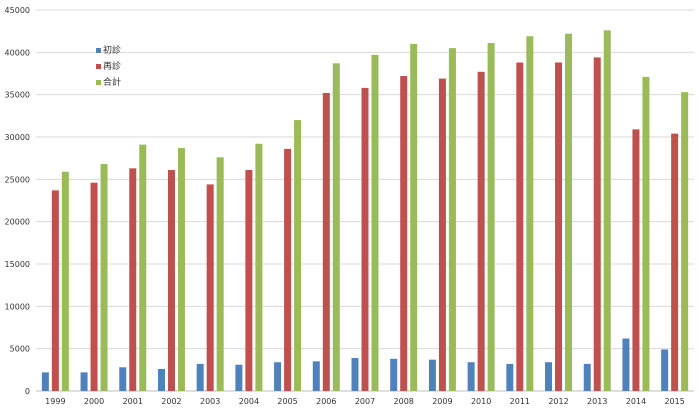  Describe the element at coordinates (210, 401) in the screenshot. I see `x-tick-label: 2003` at that location.